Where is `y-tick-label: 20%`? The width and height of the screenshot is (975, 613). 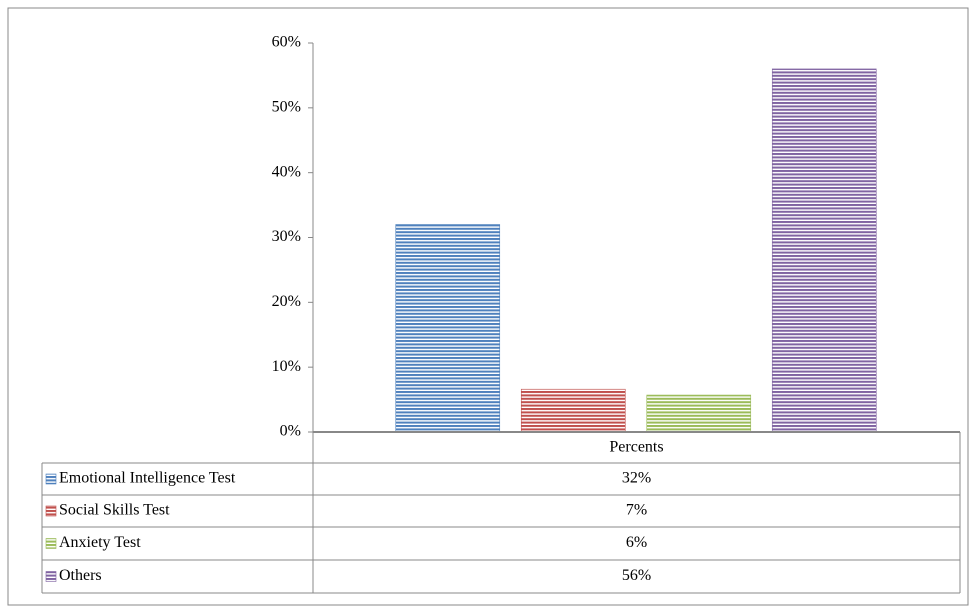
y-tick-label: 20% is located at coordinates (286, 301).